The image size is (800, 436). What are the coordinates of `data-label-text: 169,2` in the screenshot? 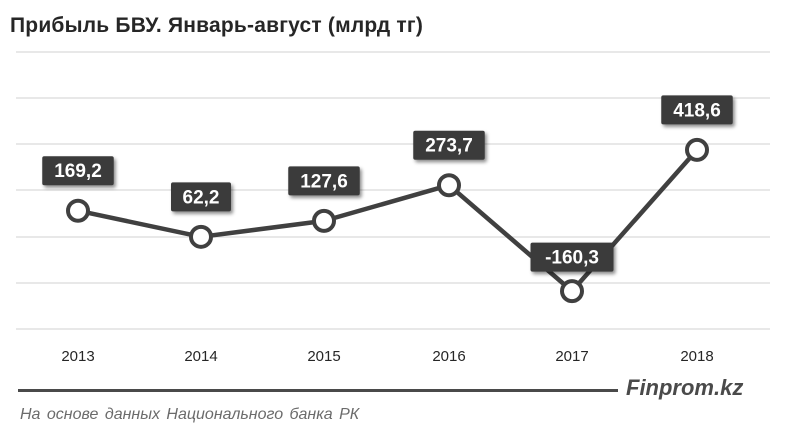 It's located at (78, 171).